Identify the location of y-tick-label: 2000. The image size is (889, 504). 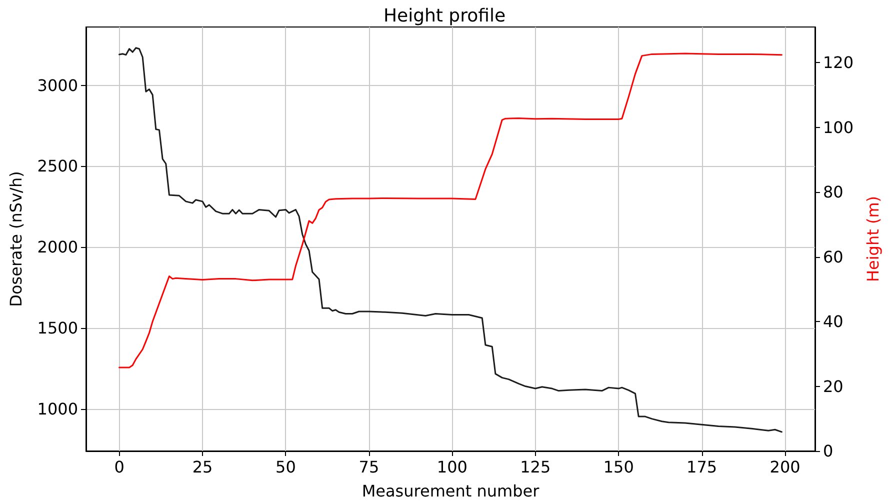
(57, 247).